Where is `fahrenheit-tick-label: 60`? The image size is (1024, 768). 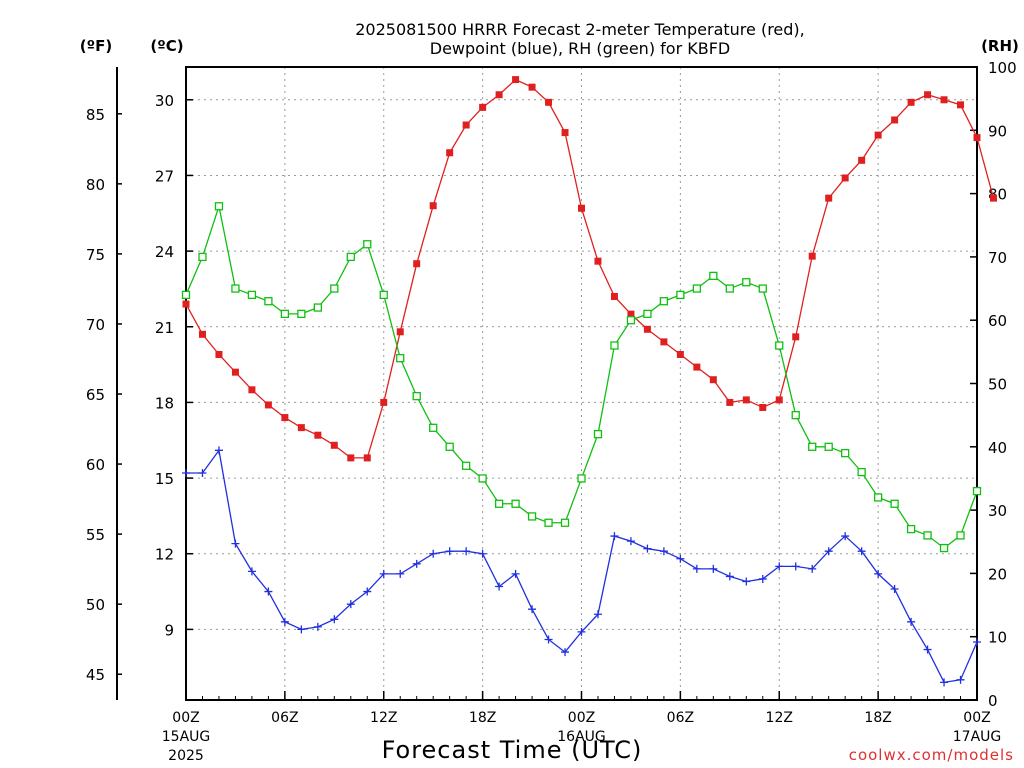
fahrenheit-tick-label: 60 is located at coordinates (95, 465).